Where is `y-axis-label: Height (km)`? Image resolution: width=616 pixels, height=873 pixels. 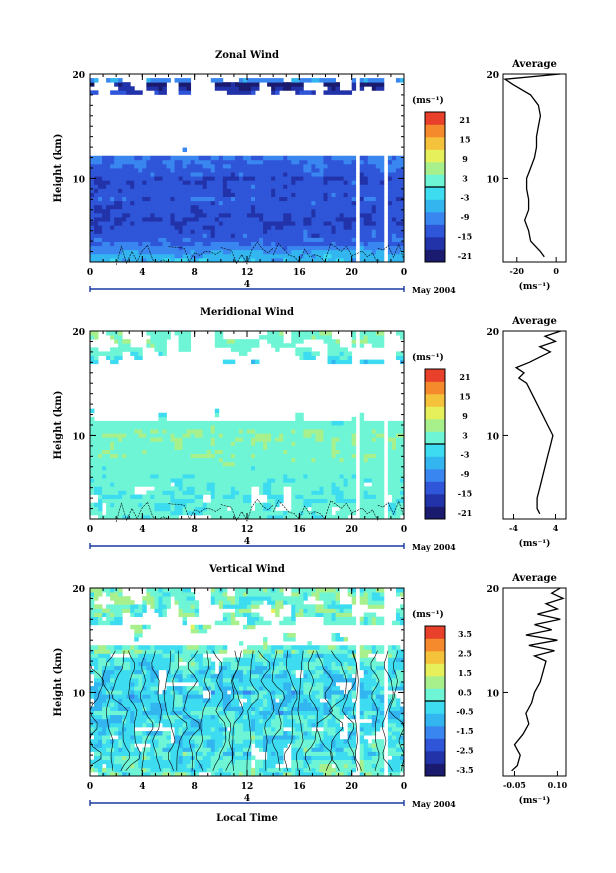 y-axis-label: Height (km) is located at coordinates (58, 425).